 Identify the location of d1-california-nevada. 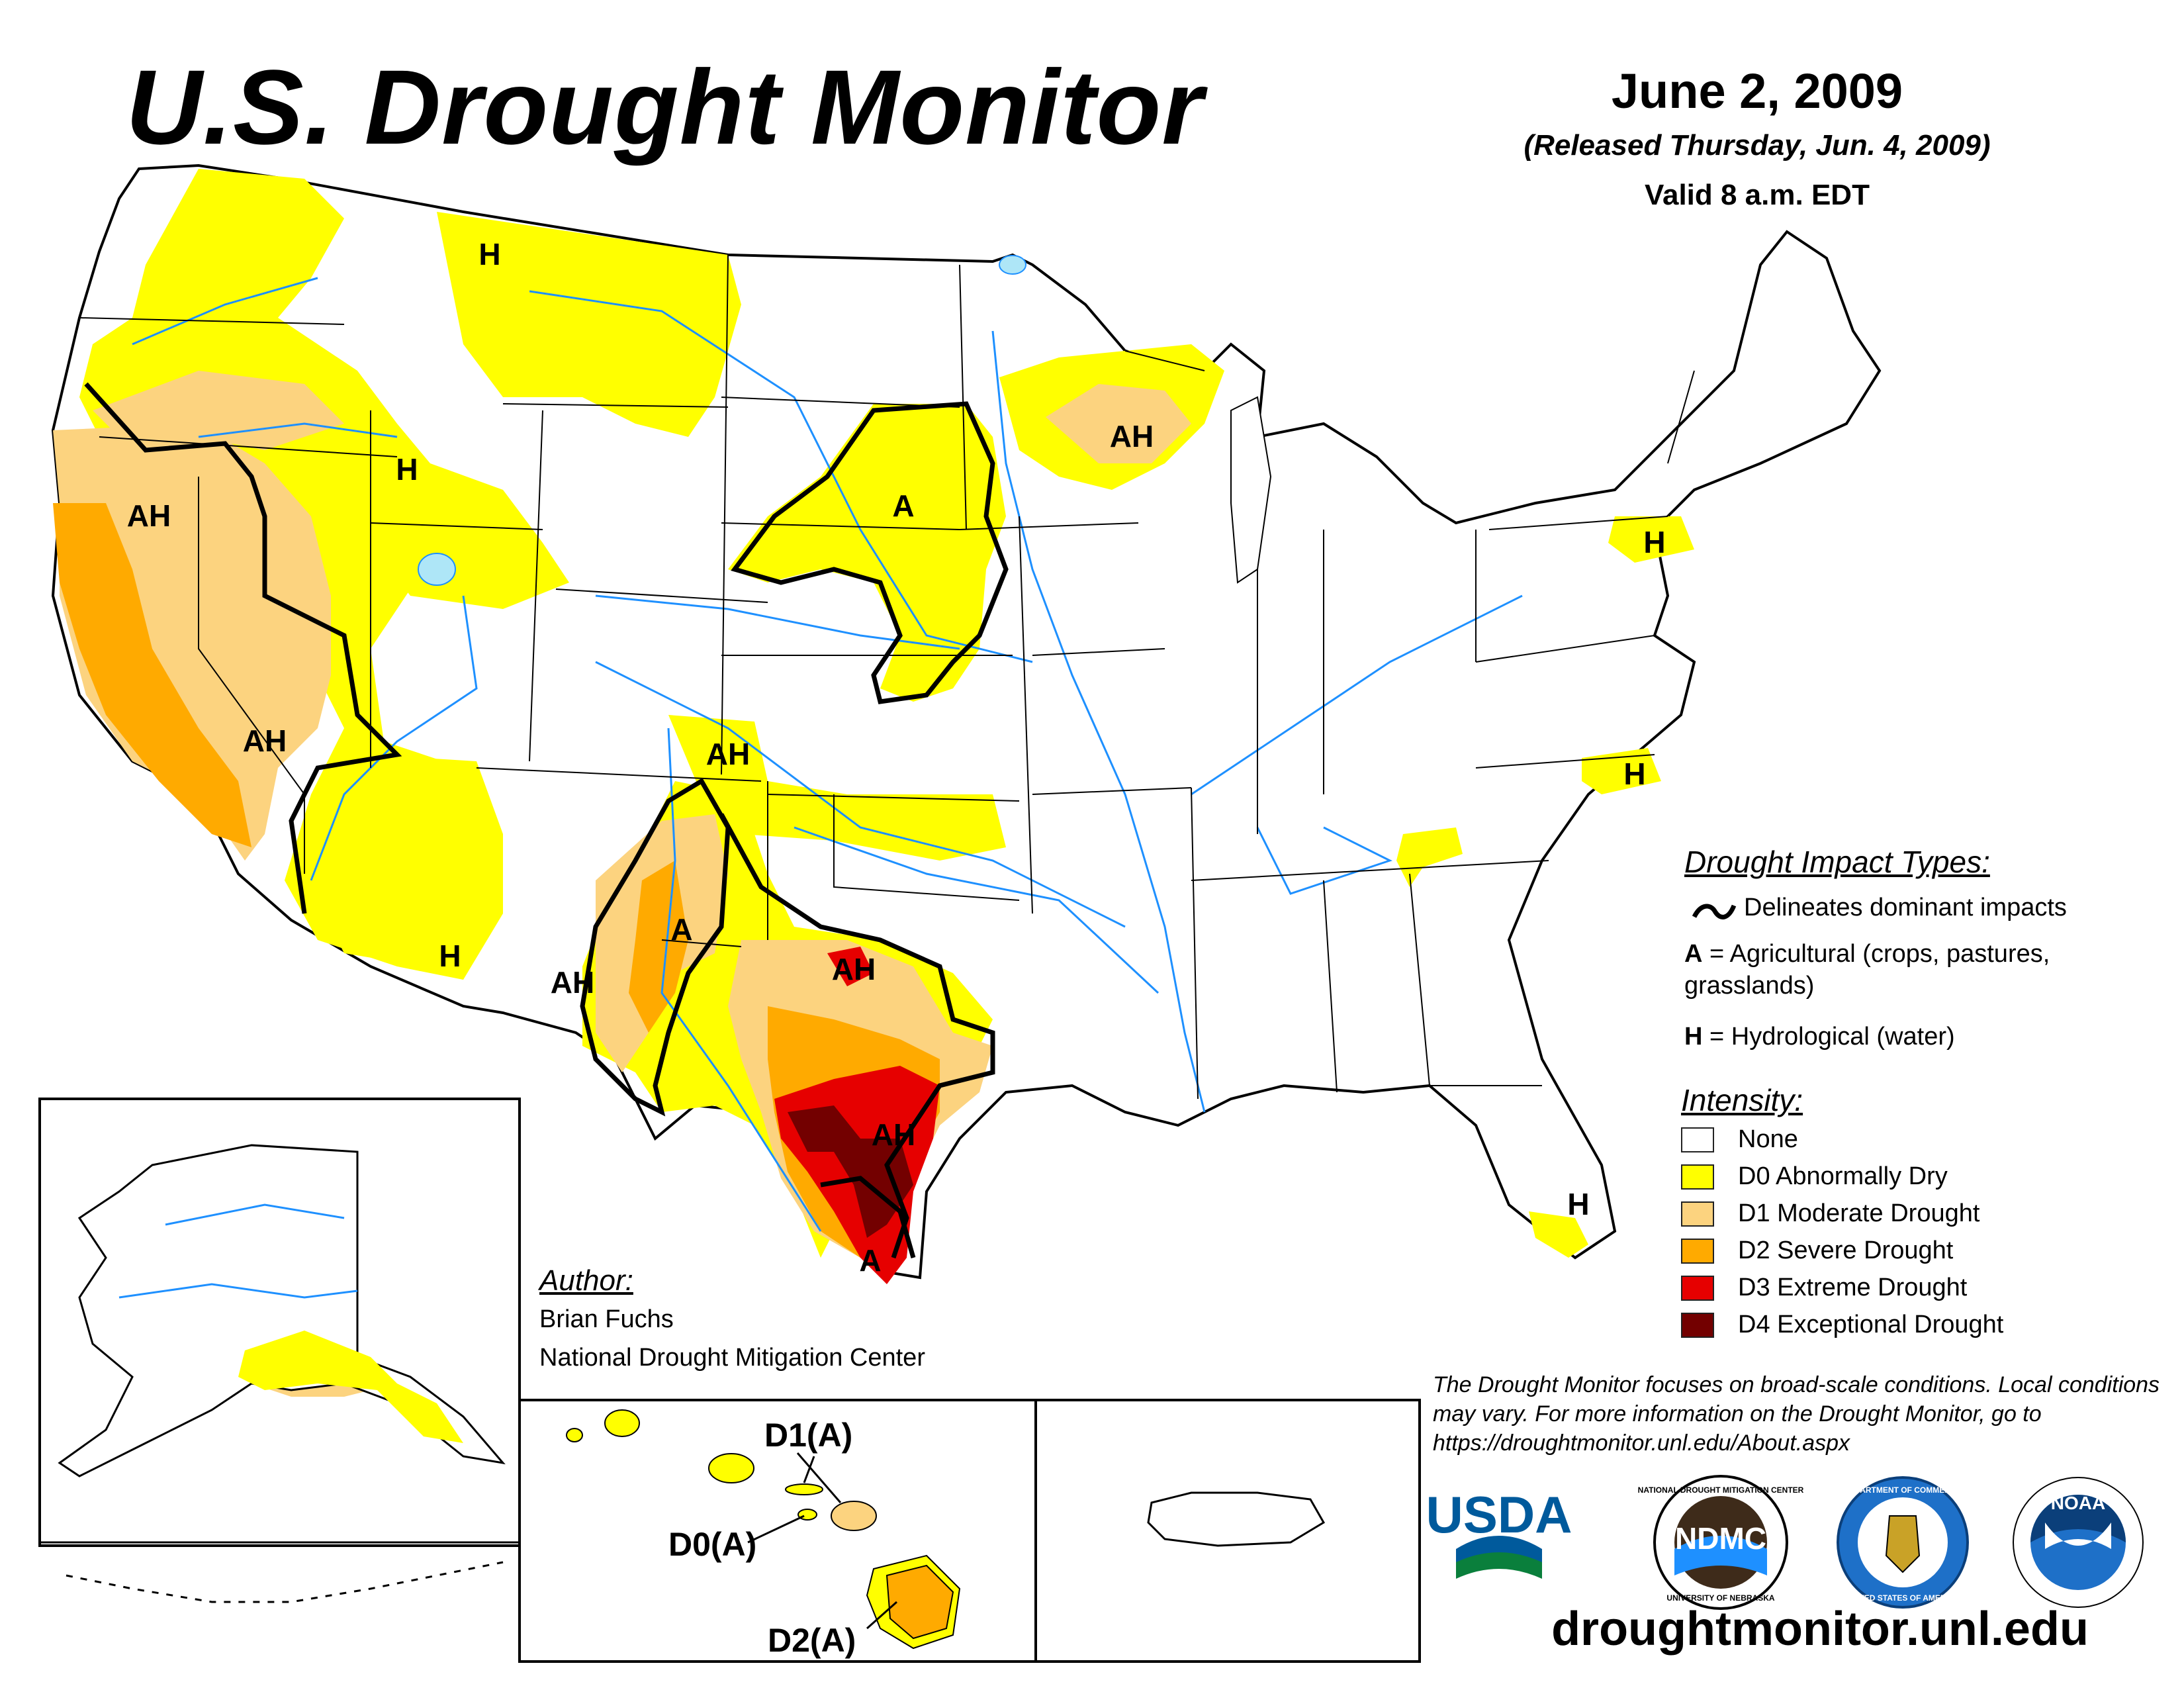
(192, 642).